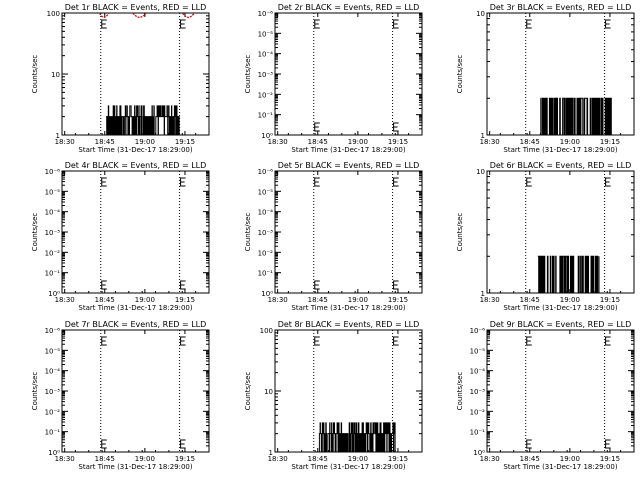  Describe the element at coordinates (561, 165) in the screenshot. I see `panel-title: Det 6r BLACK = Events, RED = LLD` at that location.